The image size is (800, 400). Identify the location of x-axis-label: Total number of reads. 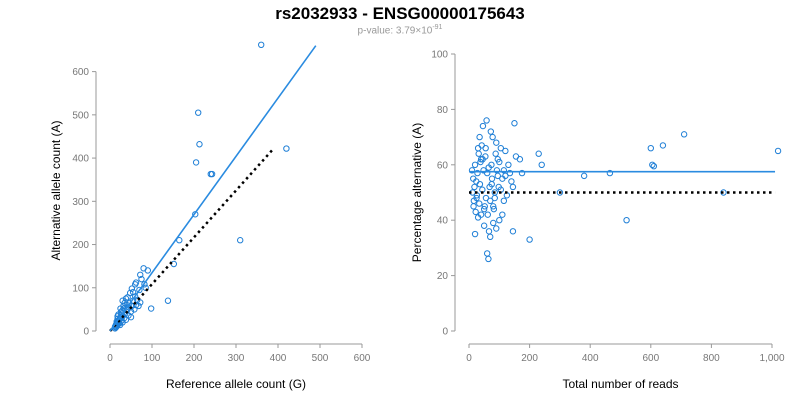
(620, 384).